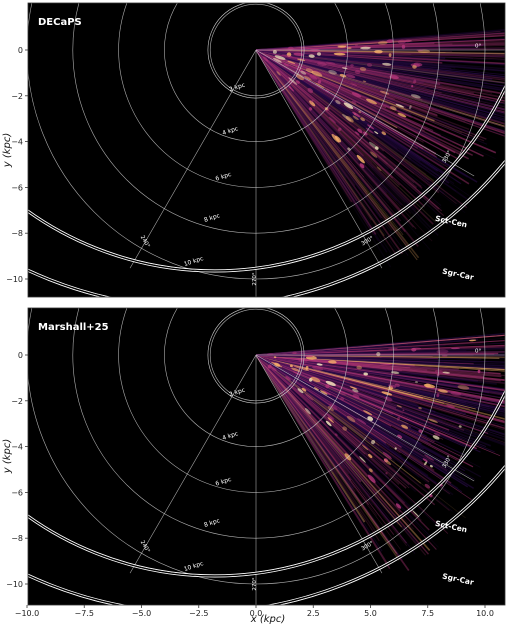 This screenshot has height=625, width=508. Describe the element at coordinates (268, 619) in the screenshot. I see `x-axis-title: x (kpc)` at that location.